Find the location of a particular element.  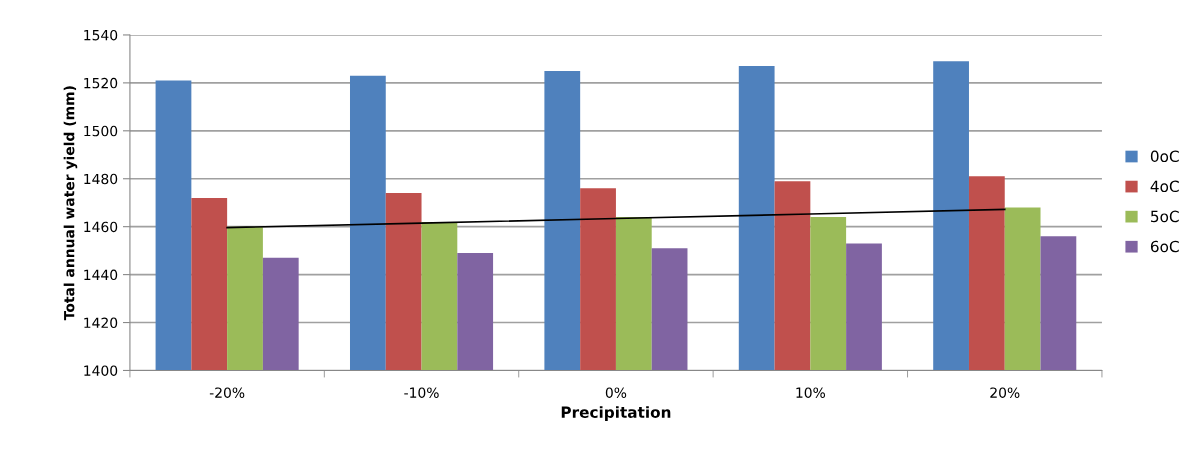

y-tick-label: 1460 is located at coordinates (101, 227).